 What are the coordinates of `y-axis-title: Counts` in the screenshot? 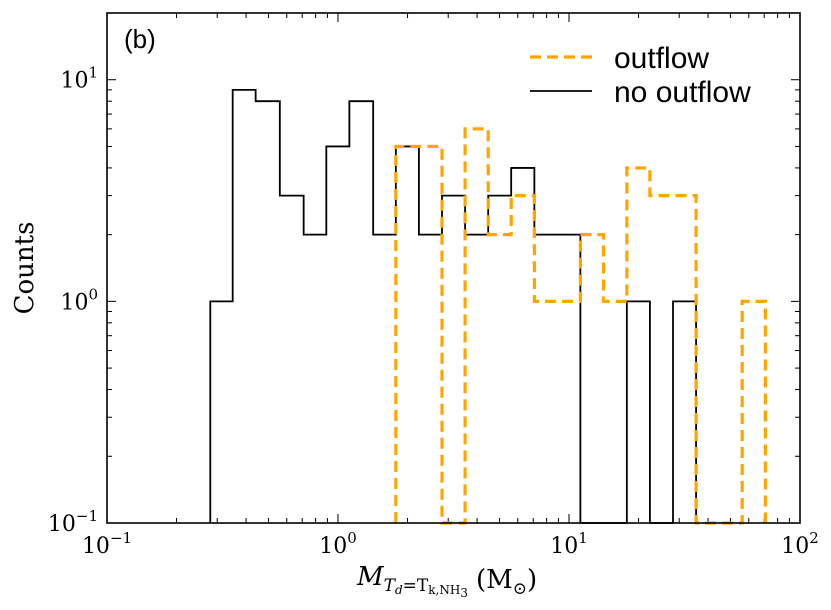 It's located at (25, 268).